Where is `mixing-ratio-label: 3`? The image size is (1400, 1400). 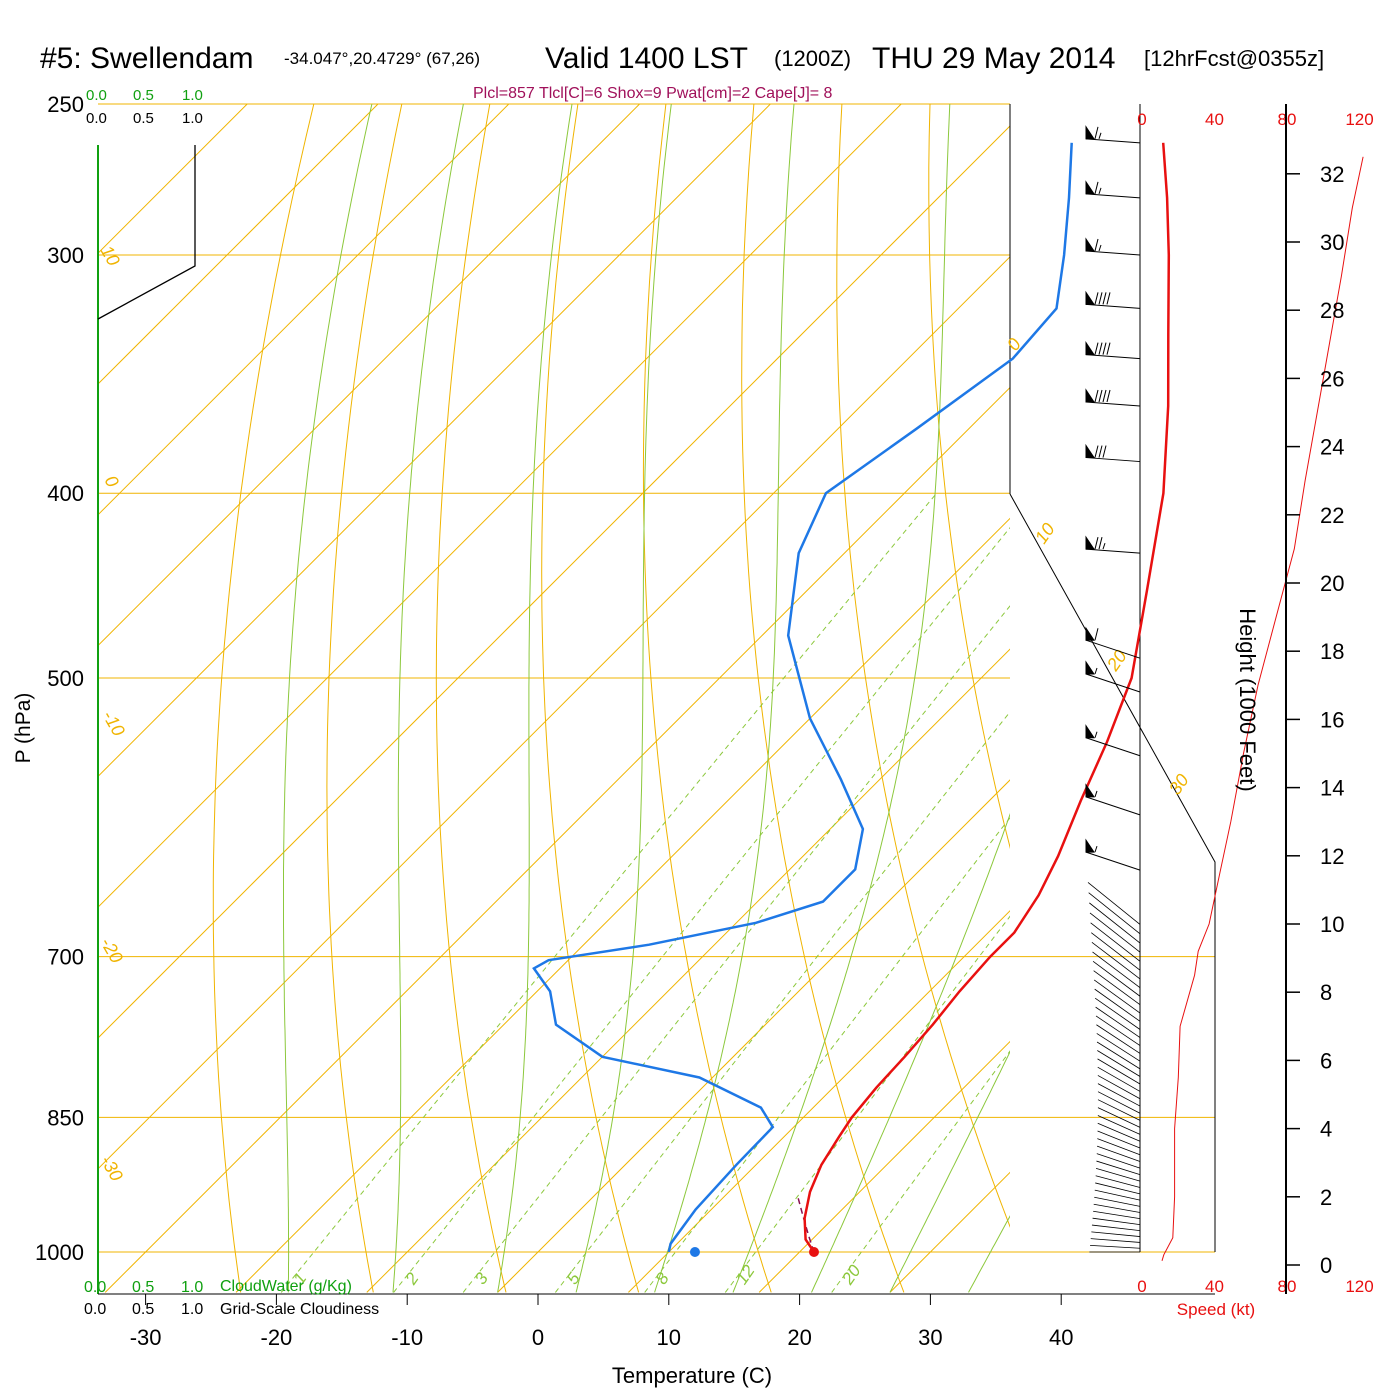 mixing-ratio-label: 3 is located at coordinates (481, 1278).